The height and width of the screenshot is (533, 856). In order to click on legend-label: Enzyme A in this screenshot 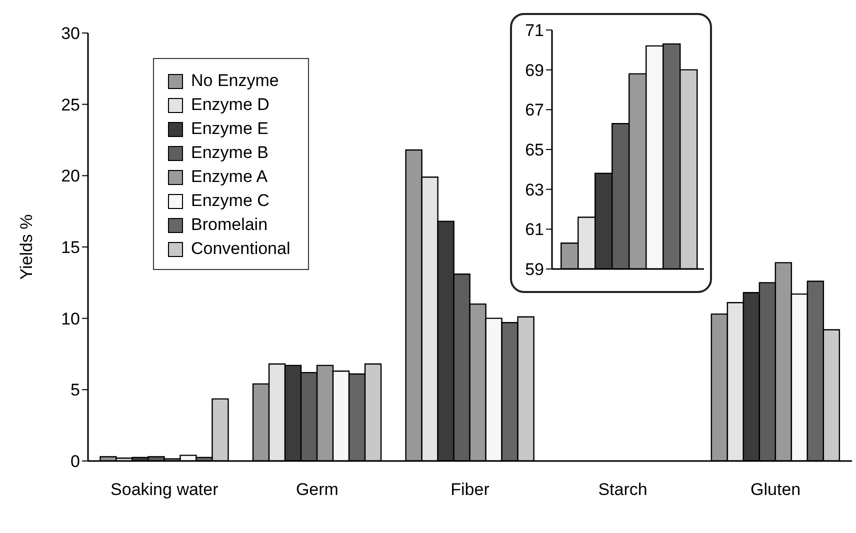, I will do `click(229, 177)`.